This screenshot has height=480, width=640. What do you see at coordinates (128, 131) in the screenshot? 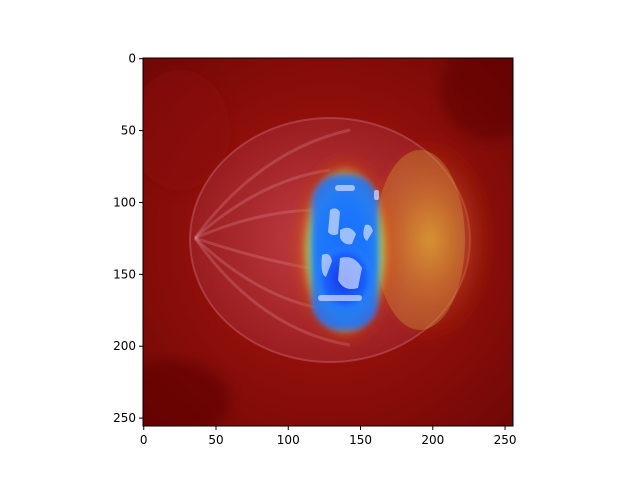
I see `y-tick-label: 50` at bounding box center [128, 131].